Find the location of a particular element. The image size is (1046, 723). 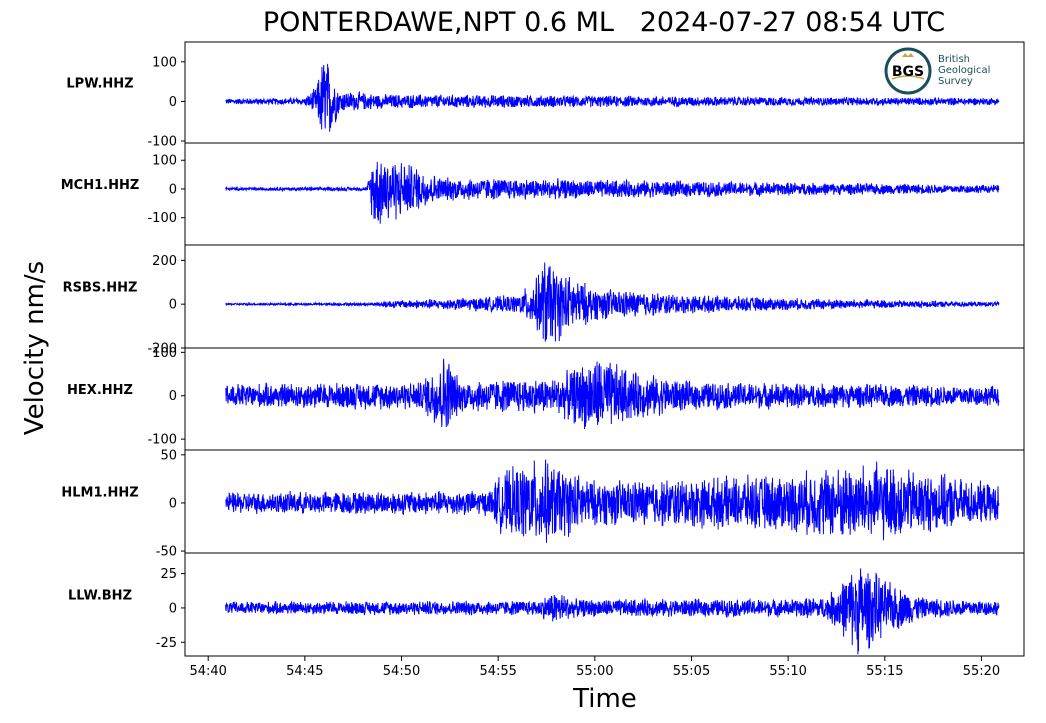

panel-hlm1-hhz: 50 0 -50 HLM1.HHZ is located at coordinates (543, 504).